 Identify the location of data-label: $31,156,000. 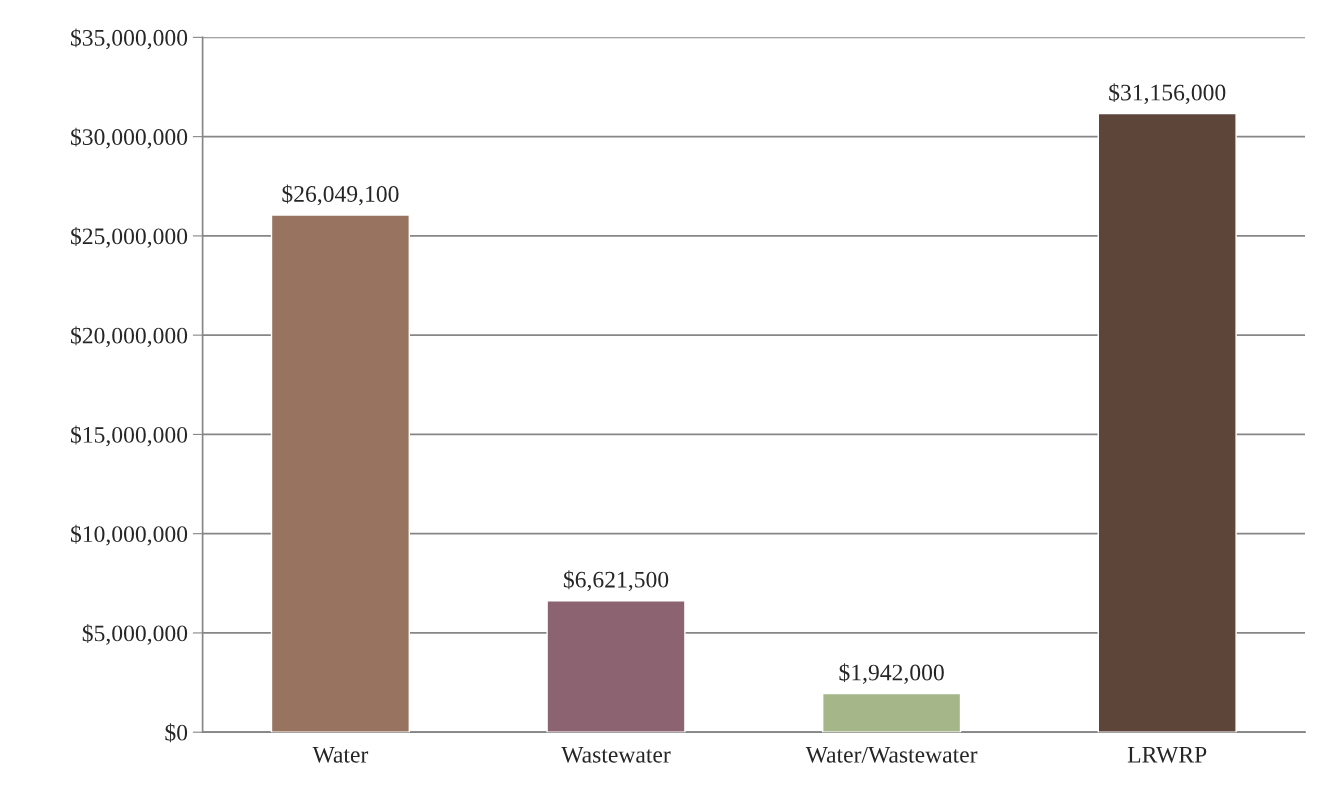
(1167, 93).